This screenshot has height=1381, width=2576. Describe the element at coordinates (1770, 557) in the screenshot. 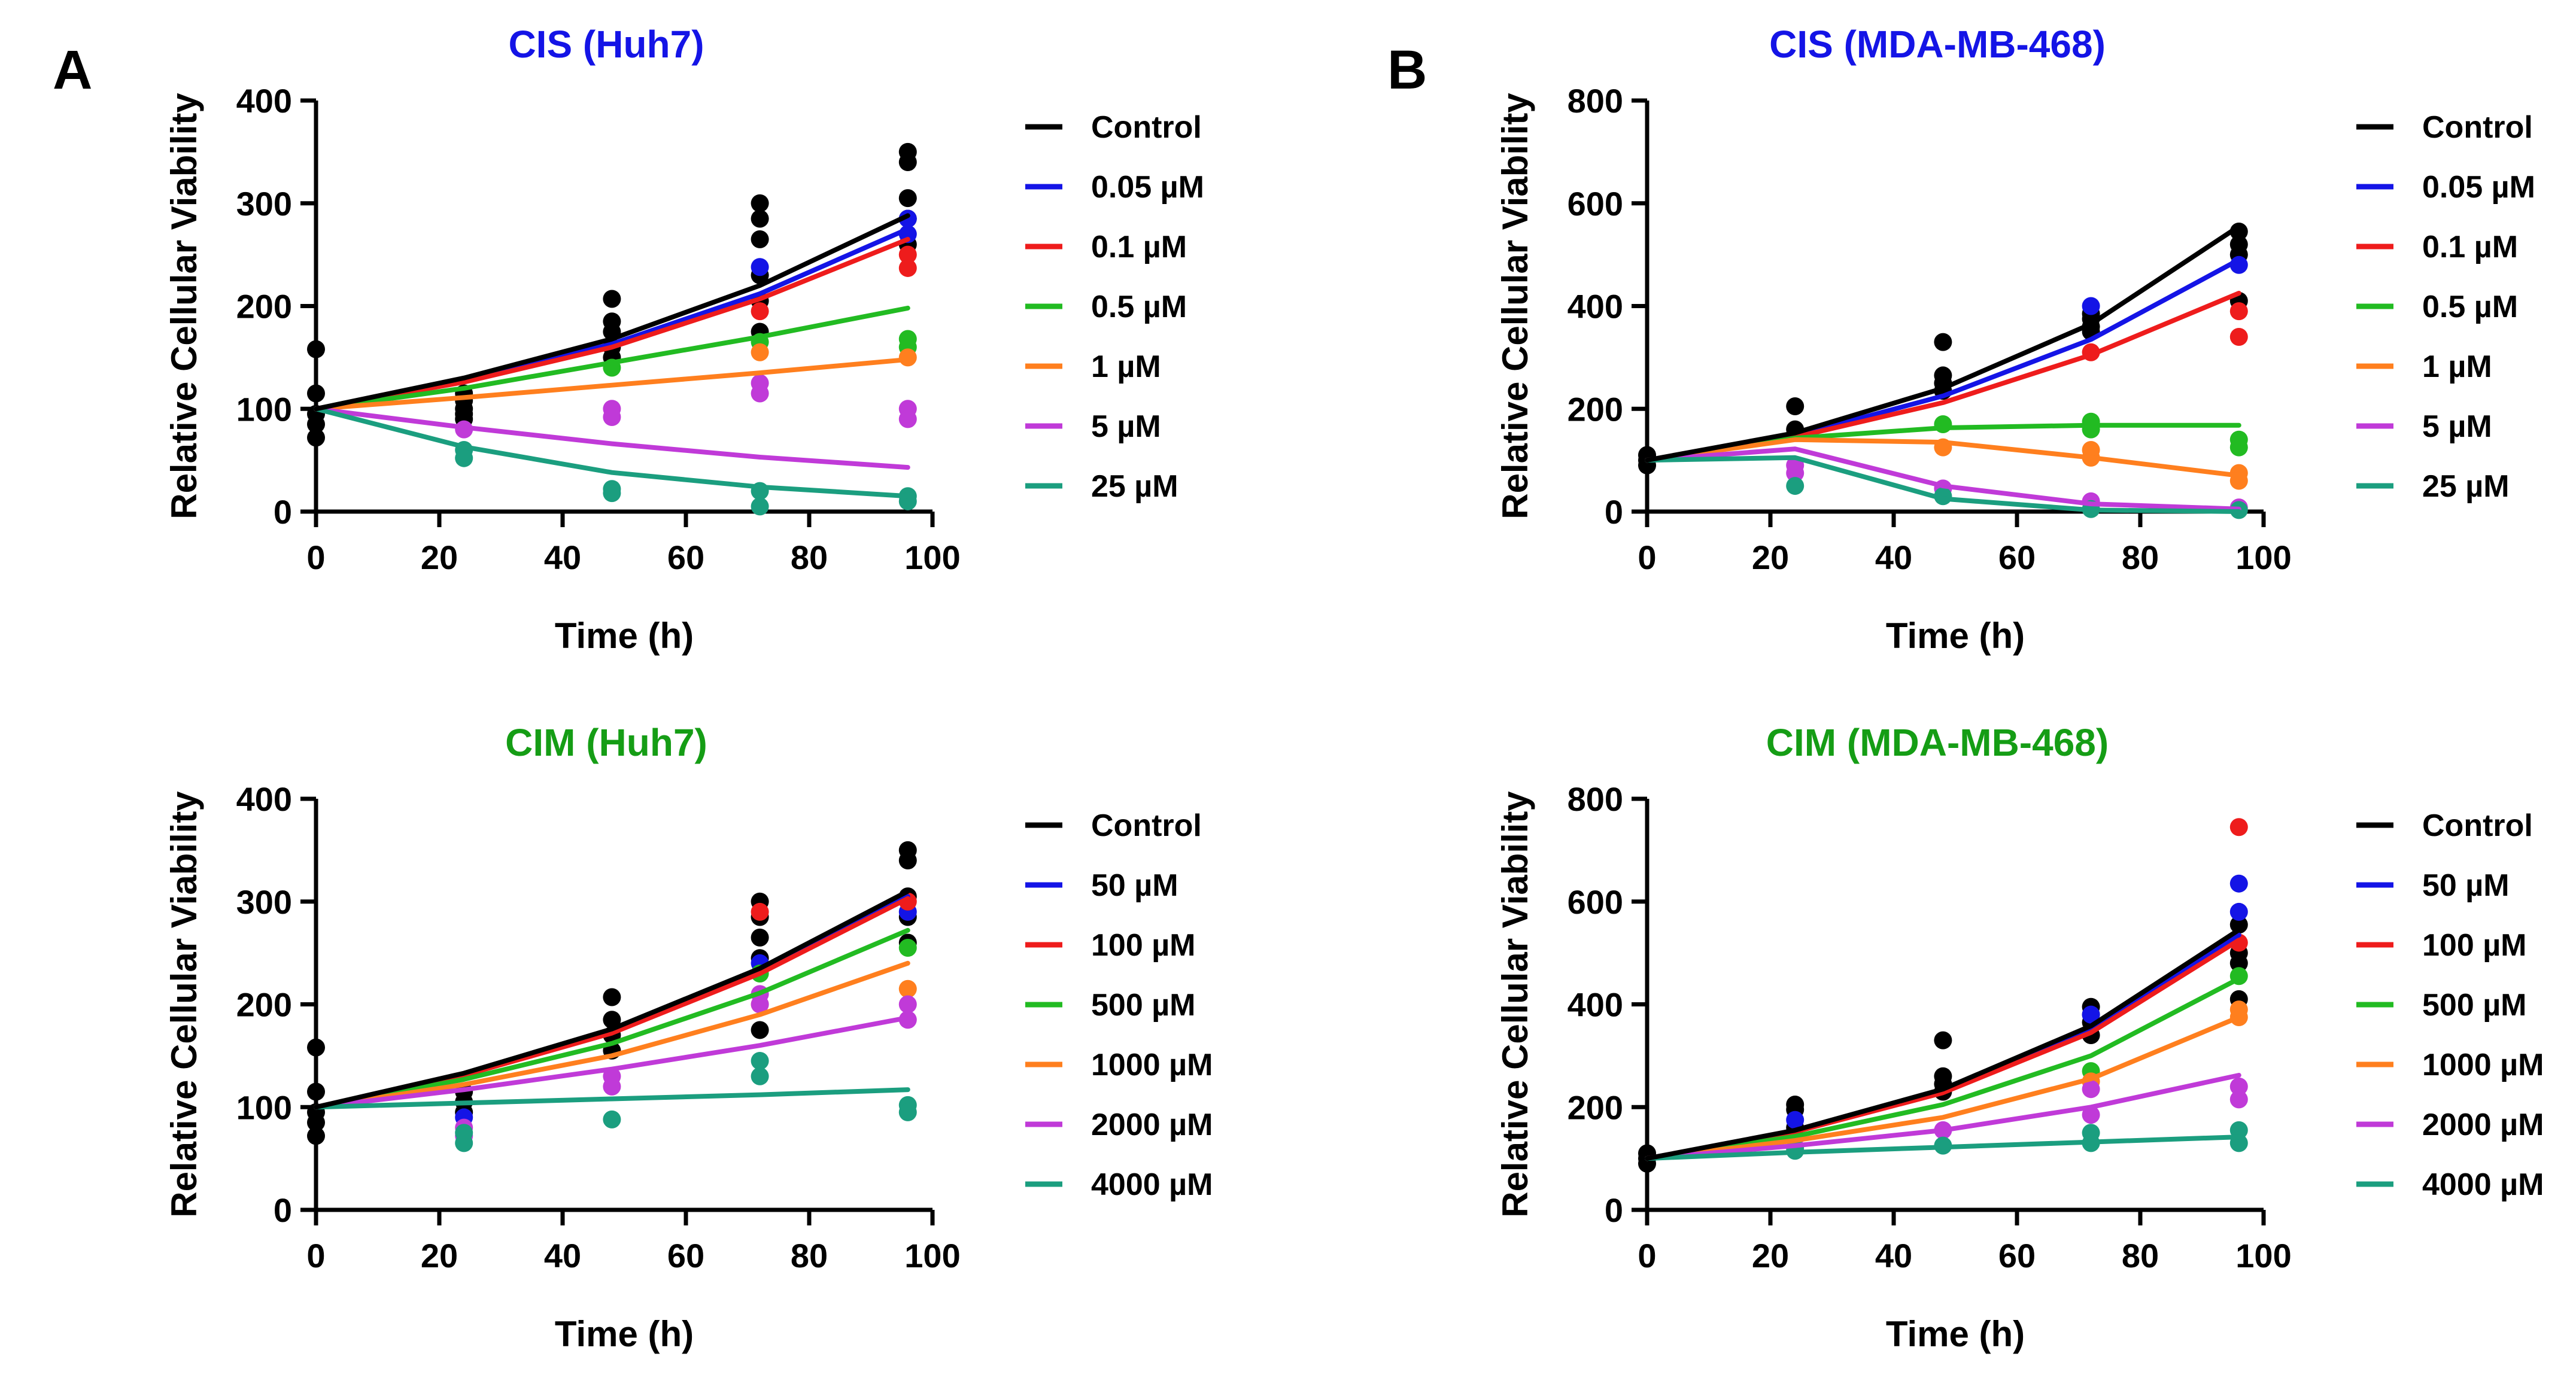

I see `x-tick-label: 20` at that location.